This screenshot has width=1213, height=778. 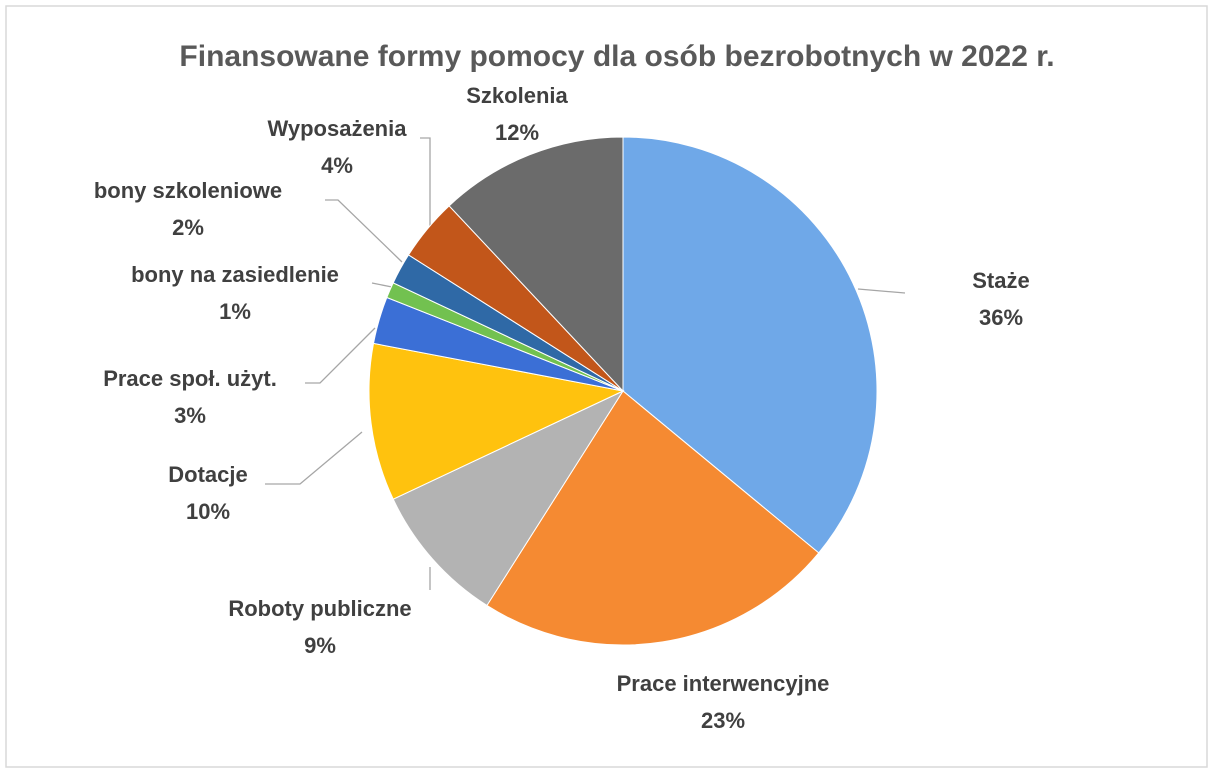 What do you see at coordinates (723, 720) in the screenshot?
I see `slice-value-label: 23%` at bounding box center [723, 720].